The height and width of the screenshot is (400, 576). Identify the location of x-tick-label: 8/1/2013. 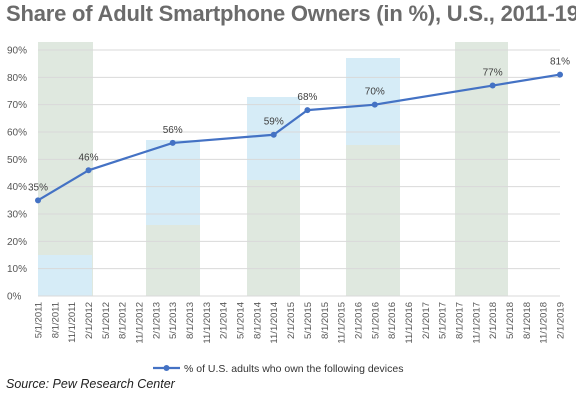
(190, 320).